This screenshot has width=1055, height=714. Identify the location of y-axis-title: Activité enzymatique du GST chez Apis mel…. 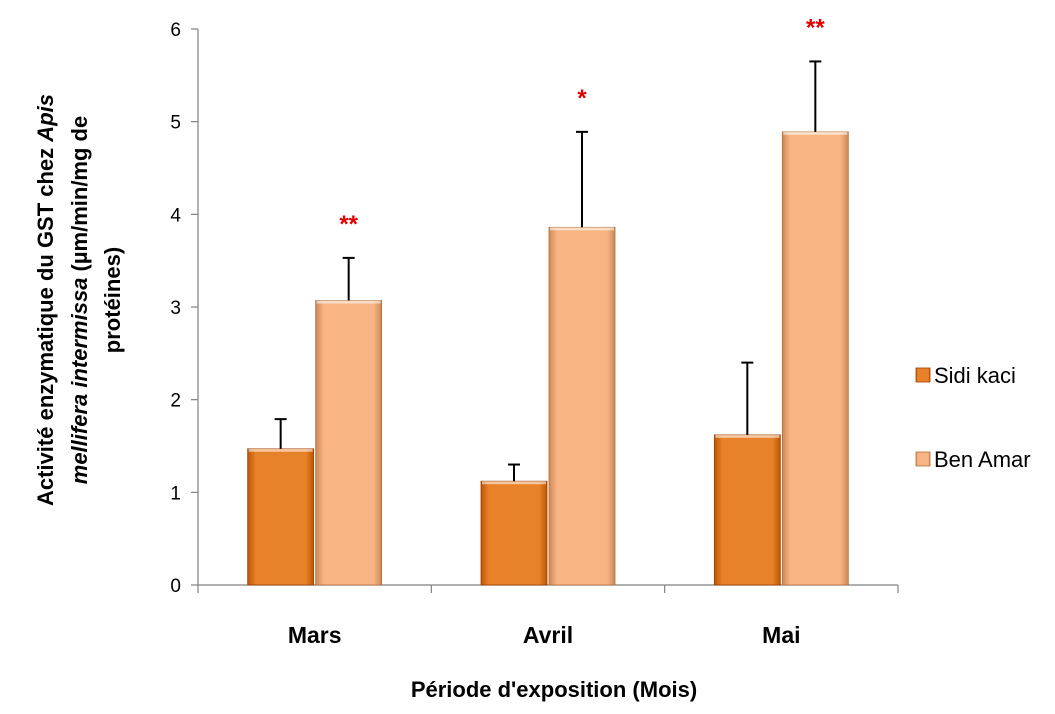
(79, 300).